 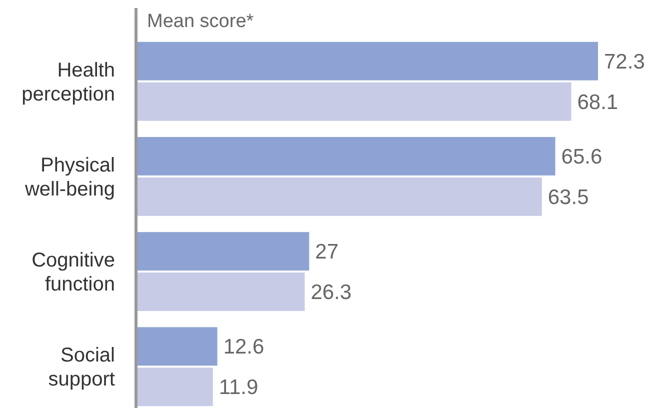 I want to click on data-label: 63.5, so click(x=568, y=198).